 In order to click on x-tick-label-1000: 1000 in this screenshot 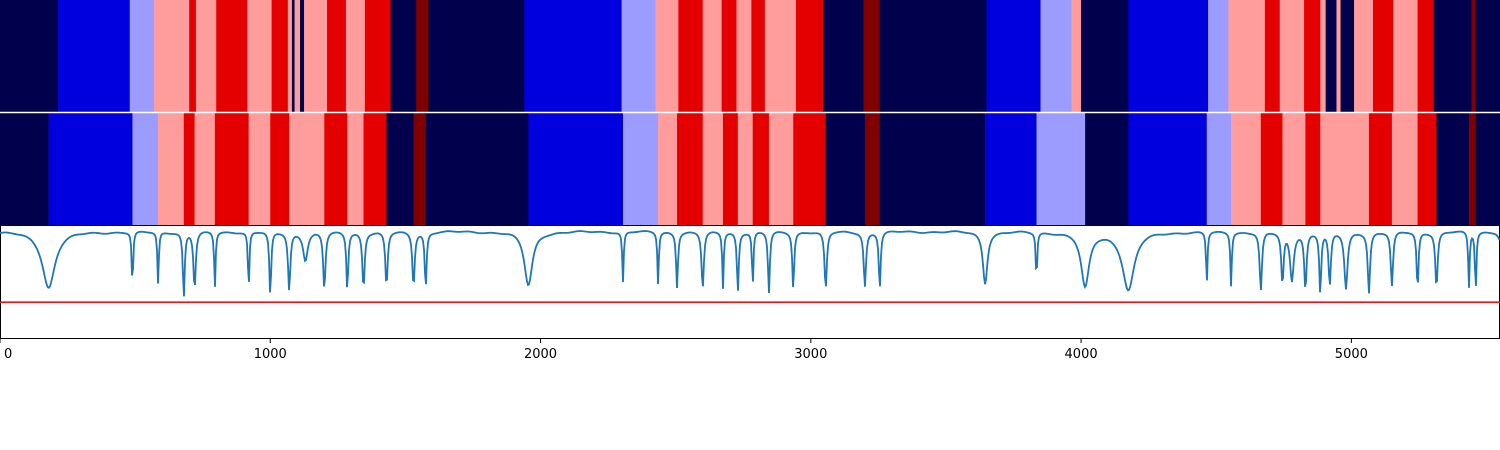, I will do `click(270, 354)`.